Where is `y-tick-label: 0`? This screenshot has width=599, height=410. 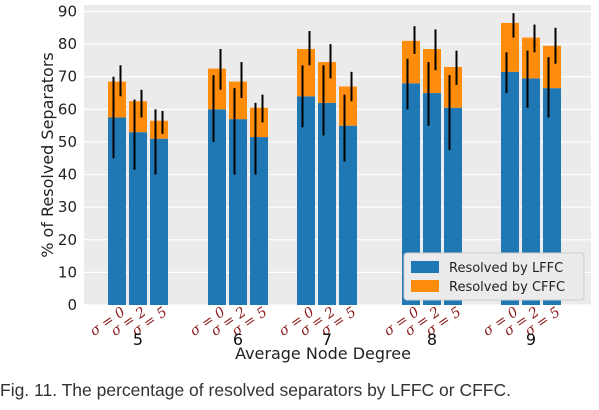
y-tick-label: 0 is located at coordinates (72, 305).